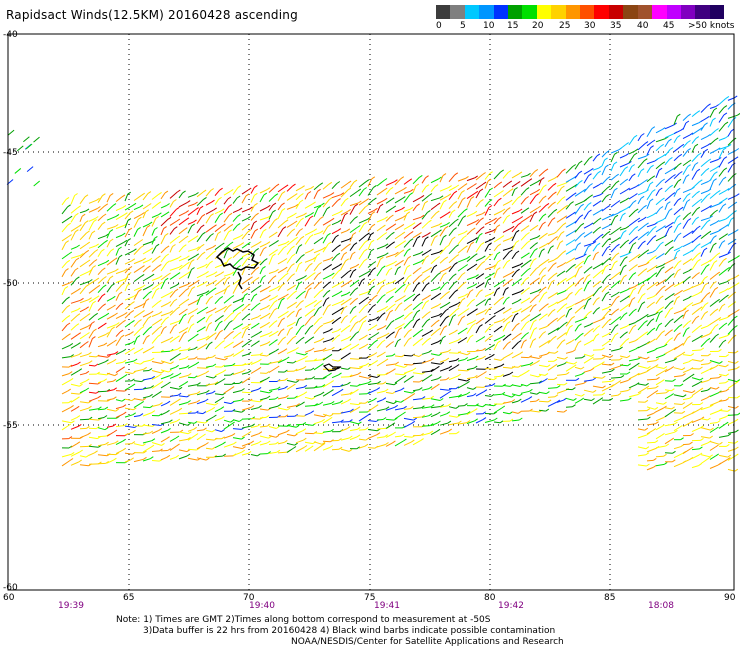 This screenshot has width=740, height=650. Describe the element at coordinates (10, 153) in the screenshot. I see `lat-label: -45` at that location.